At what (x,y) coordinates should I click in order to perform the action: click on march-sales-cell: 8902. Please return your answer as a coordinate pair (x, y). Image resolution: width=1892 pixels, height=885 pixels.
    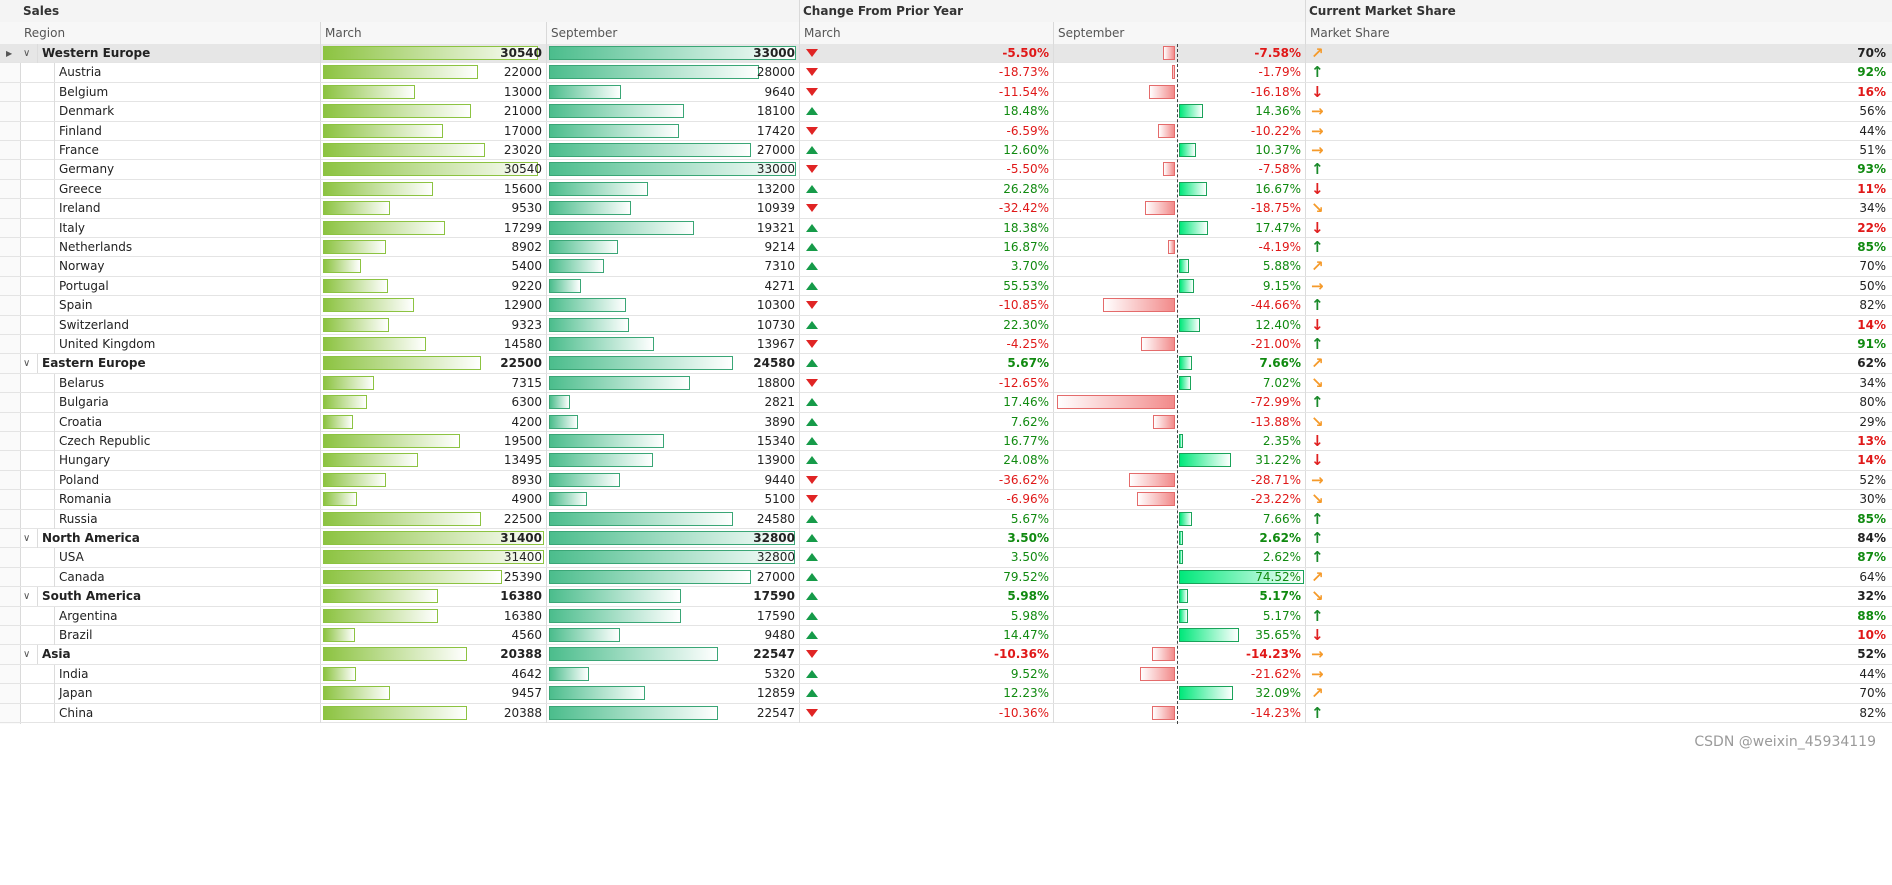
    Looking at the image, I should click on (434, 247).